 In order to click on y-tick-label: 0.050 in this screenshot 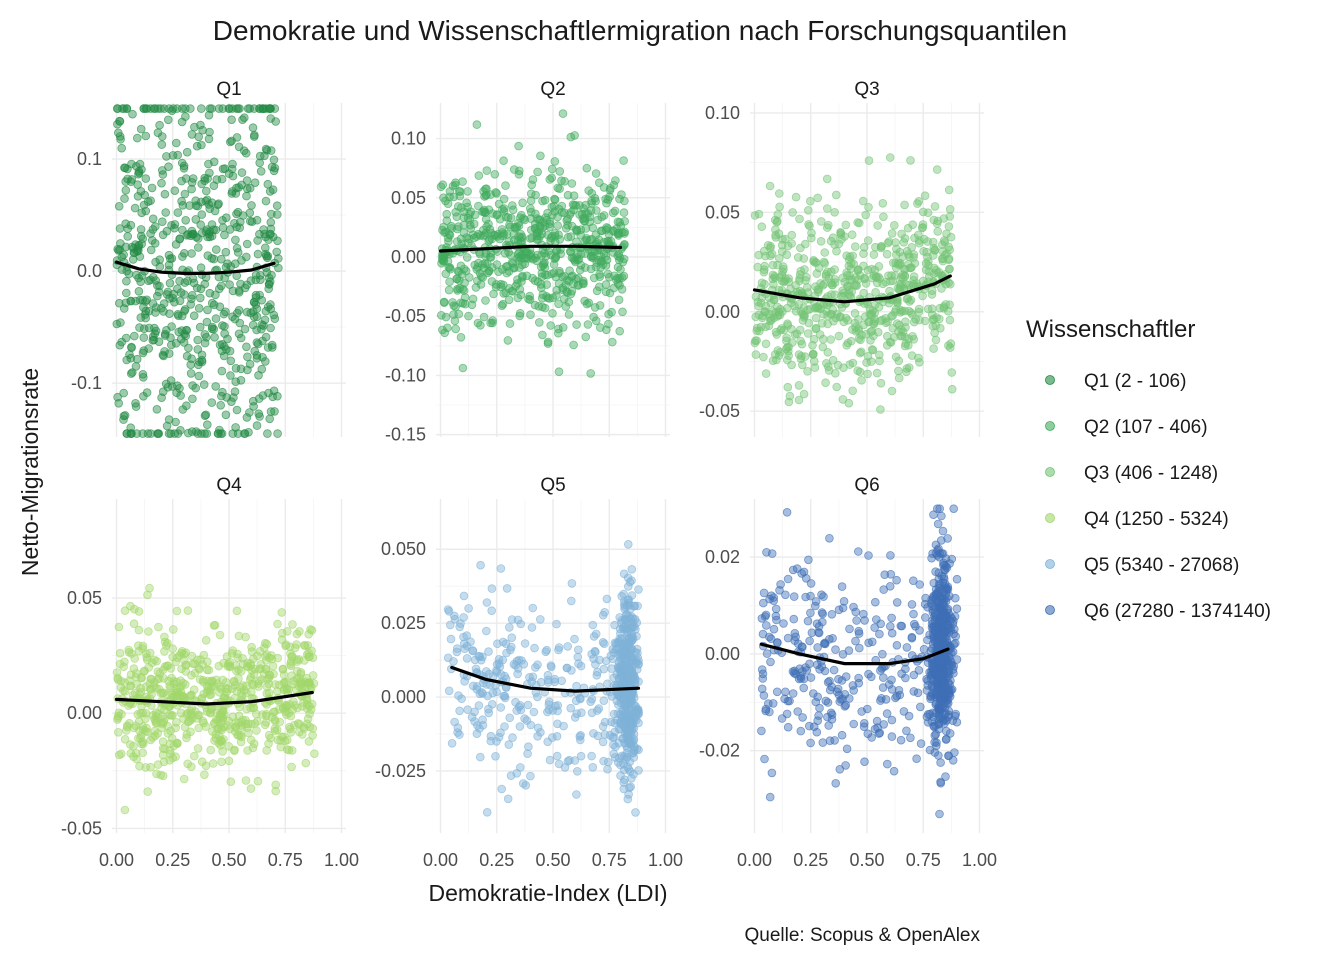, I will do `click(403, 549)`.